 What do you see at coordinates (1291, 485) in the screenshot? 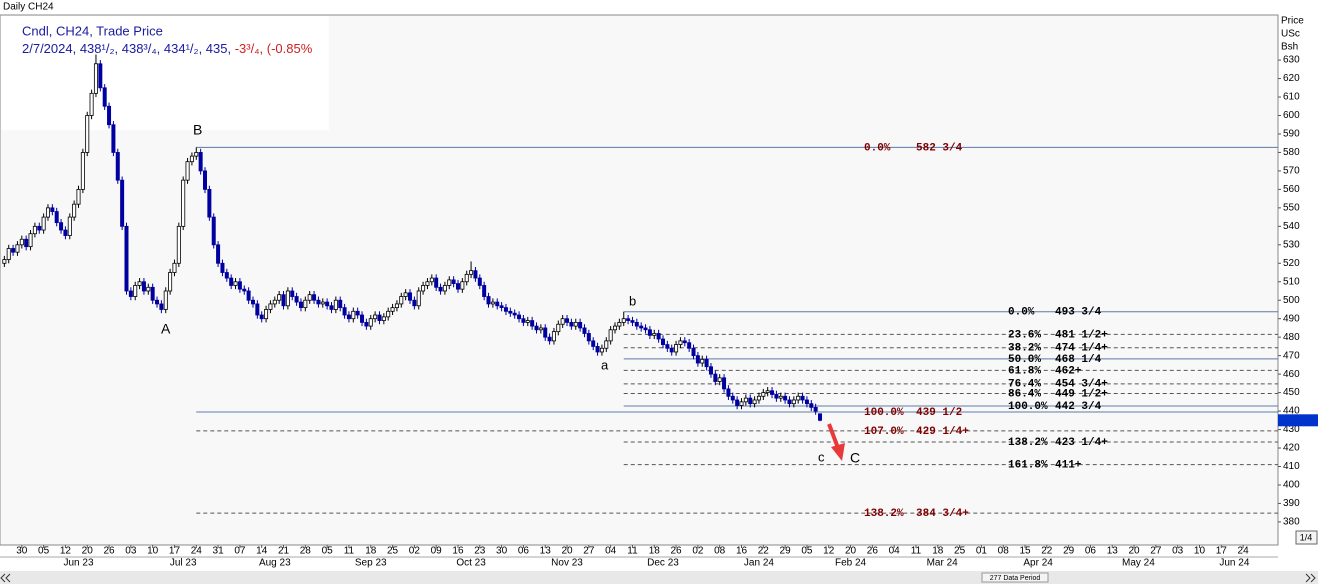
I see `y-tick-label: 400` at bounding box center [1291, 485].